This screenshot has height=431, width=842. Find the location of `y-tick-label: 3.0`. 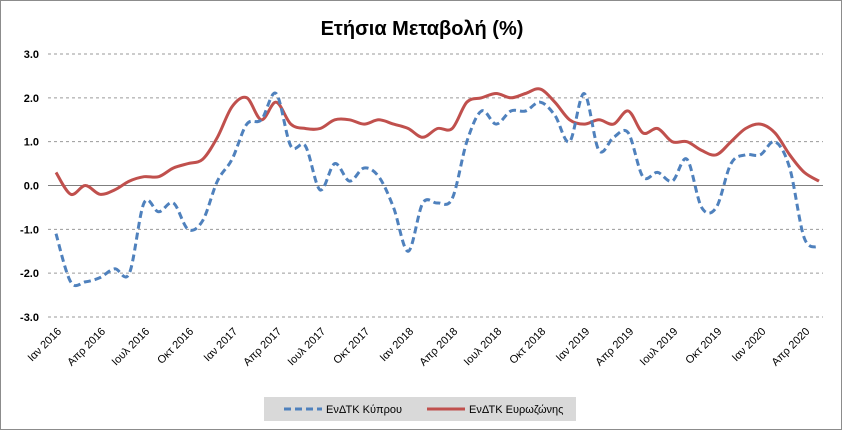

y-tick-label: 3.0 is located at coordinates (31, 55).